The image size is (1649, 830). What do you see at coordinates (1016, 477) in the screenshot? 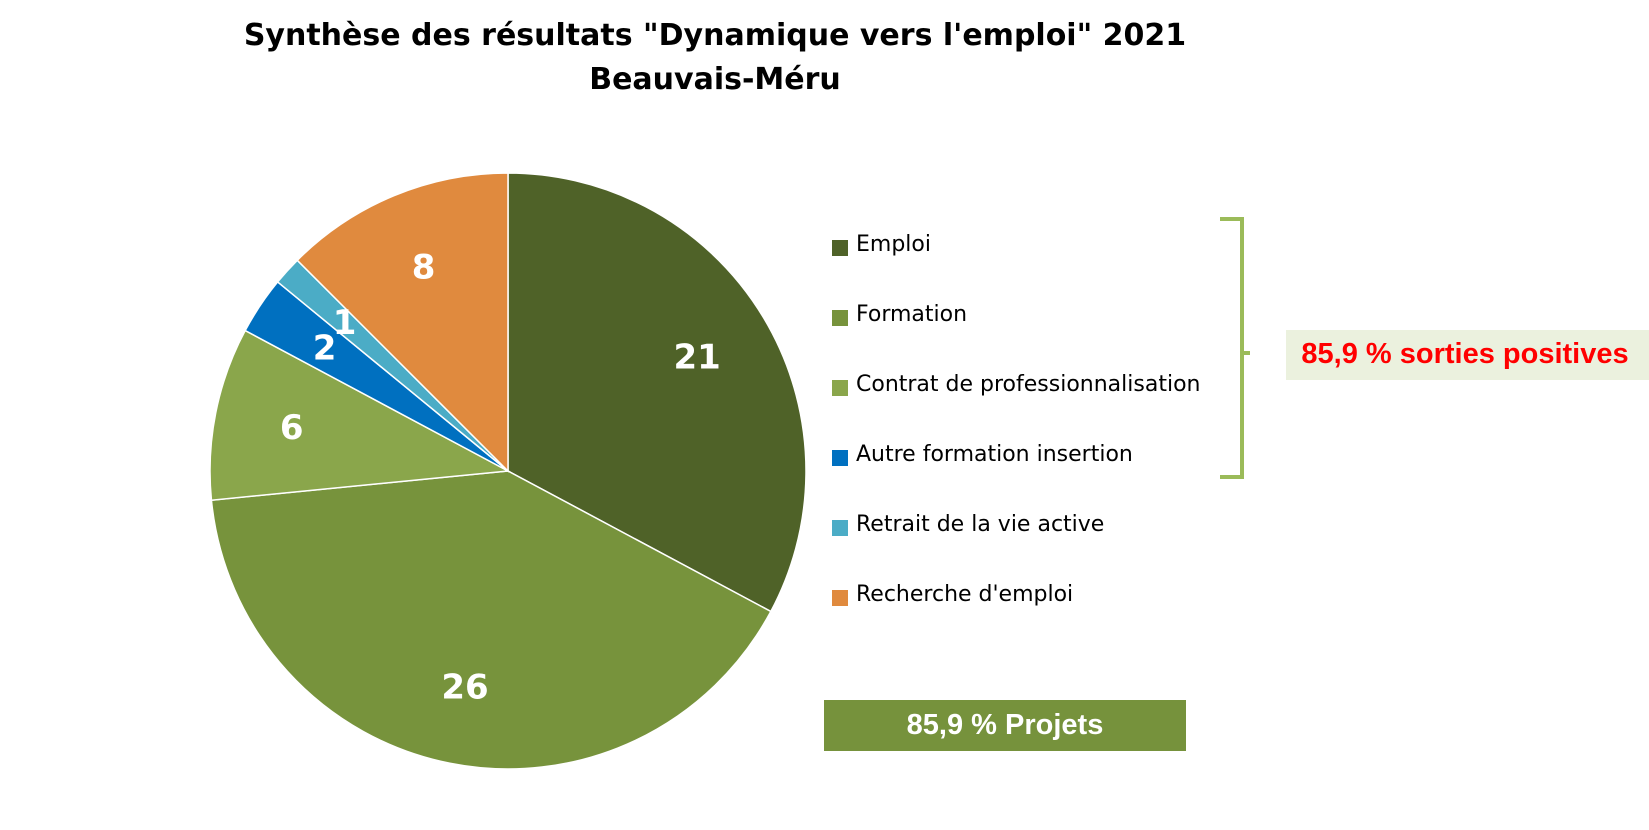
I see `legend-item: Autre formation insertion` at bounding box center [1016, 477].